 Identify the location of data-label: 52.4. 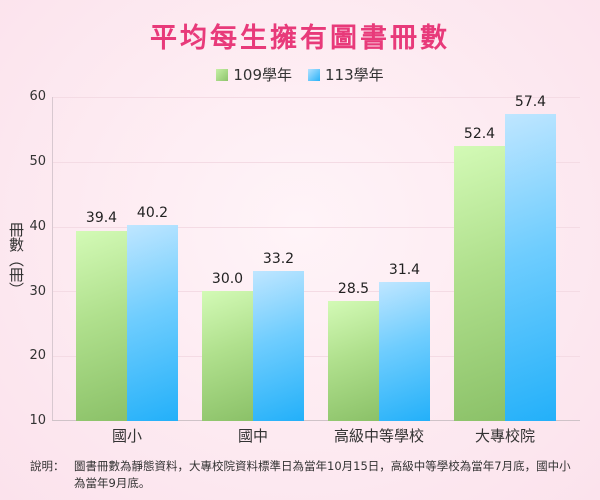
(479, 134).